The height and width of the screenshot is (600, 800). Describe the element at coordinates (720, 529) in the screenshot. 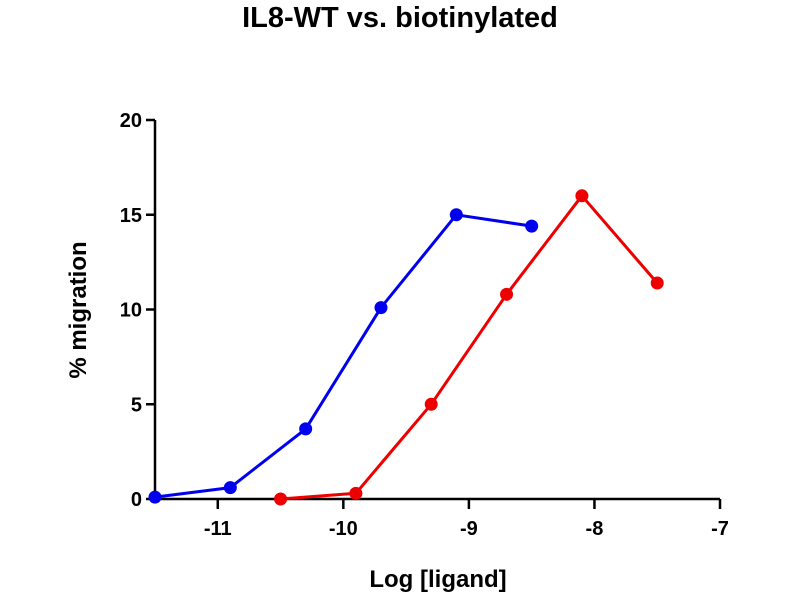

I see `x-tick-label: -7` at that location.